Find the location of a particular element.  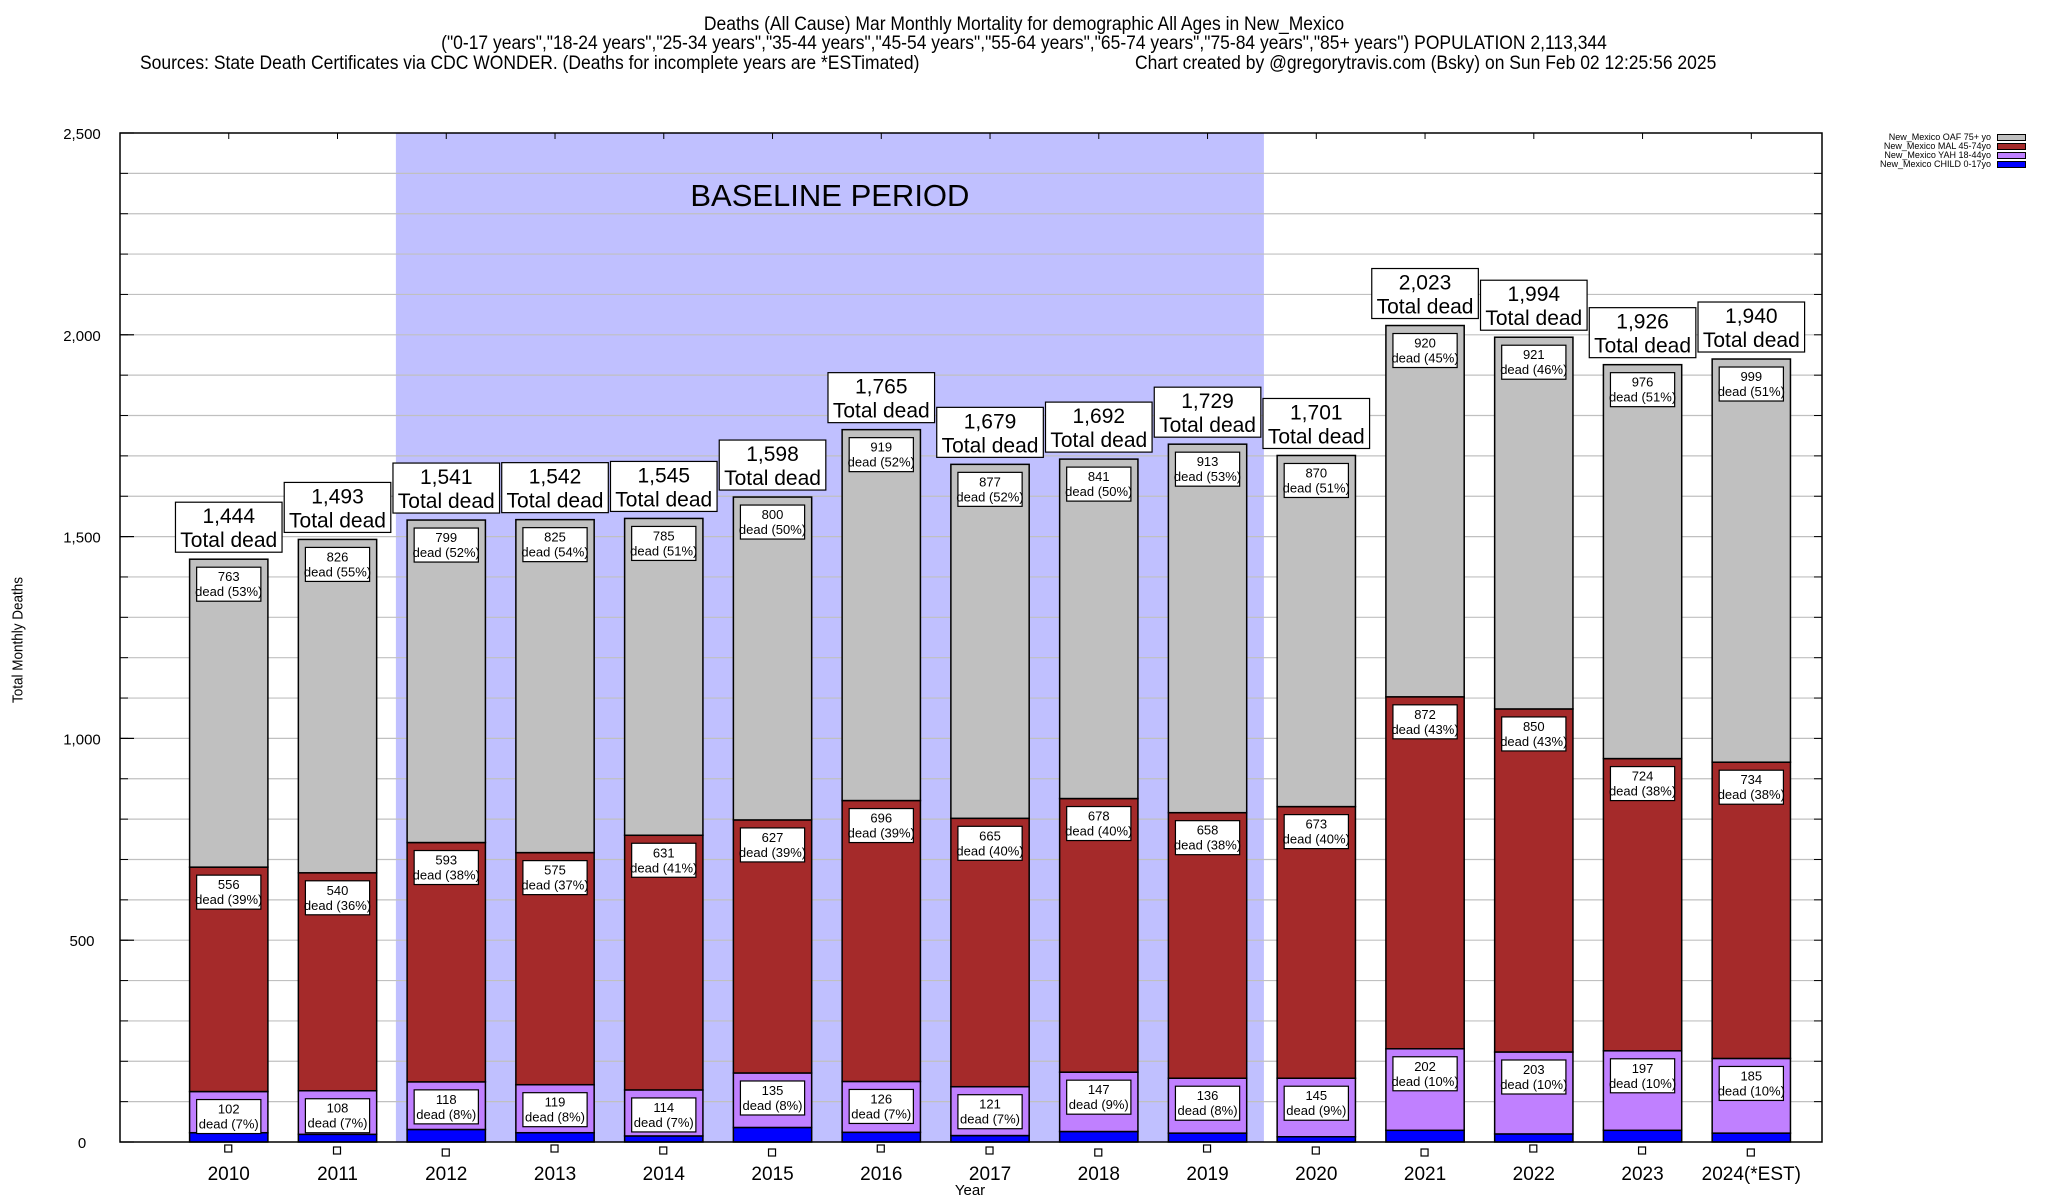

y-tick-label: 0 is located at coordinates (82, 1143).